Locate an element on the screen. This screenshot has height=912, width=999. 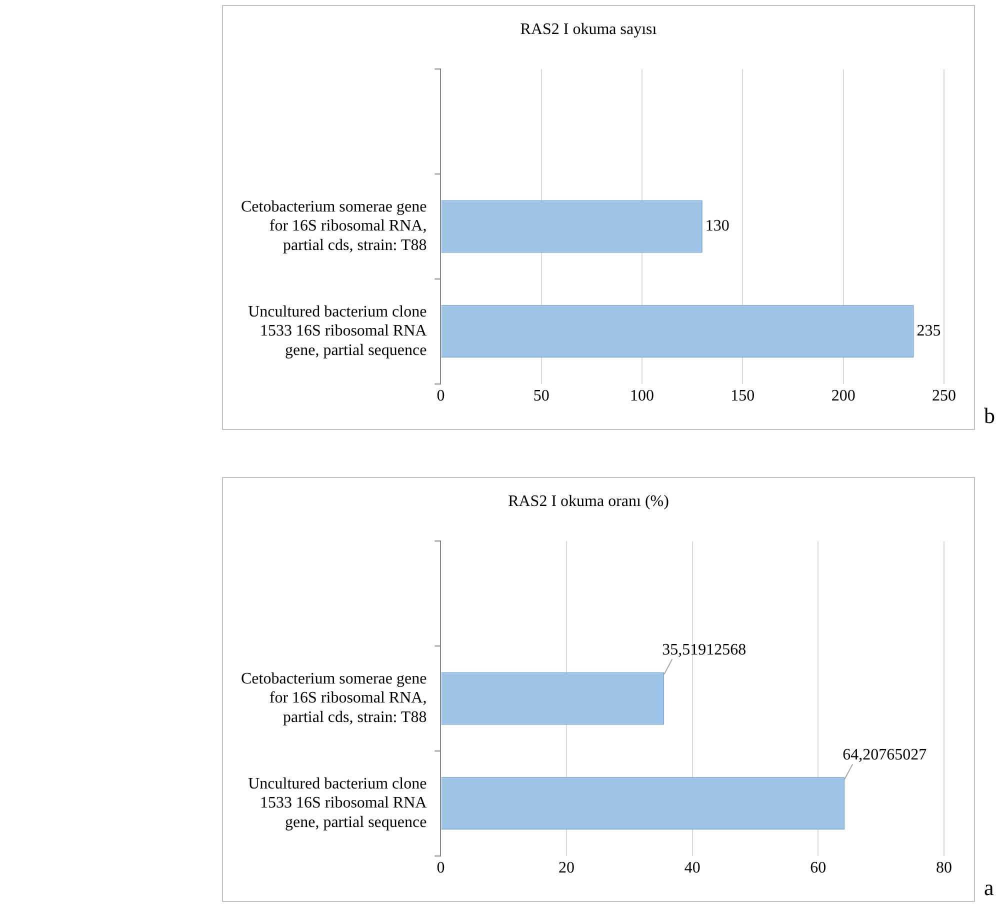
x-tick-label: 20 is located at coordinates (566, 868).